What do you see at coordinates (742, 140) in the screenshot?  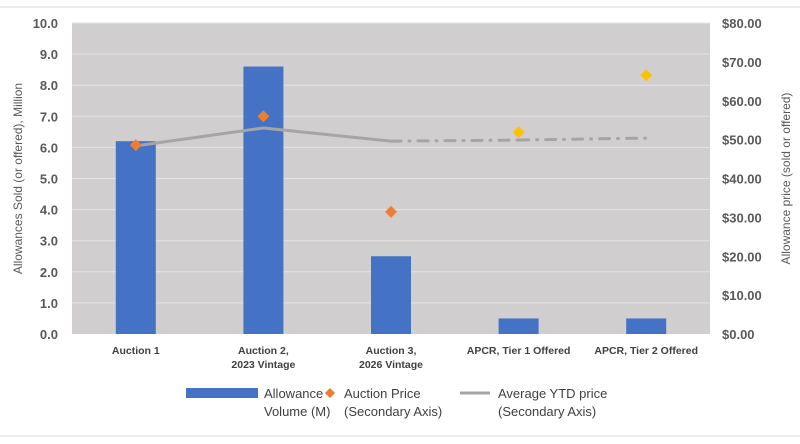 I see `y2-tick-label: $50.00` at bounding box center [742, 140].